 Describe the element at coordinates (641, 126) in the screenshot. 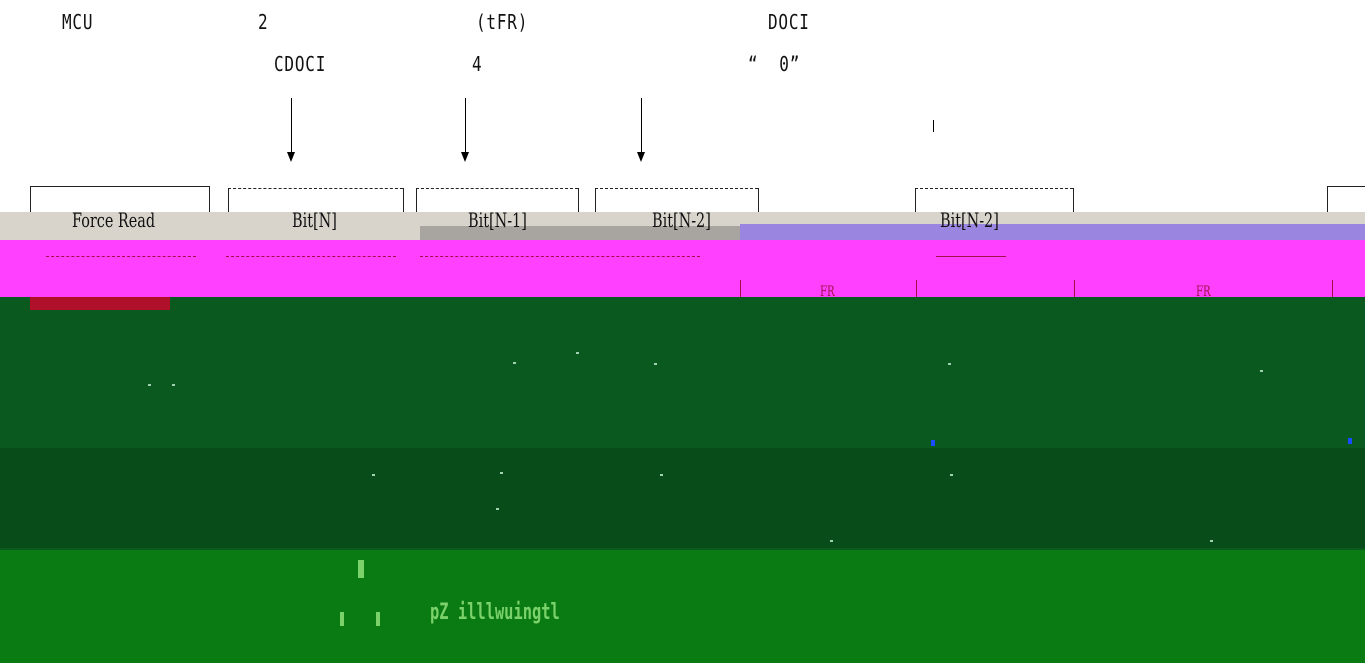

I see `arrow-bit-n2-line` at that location.